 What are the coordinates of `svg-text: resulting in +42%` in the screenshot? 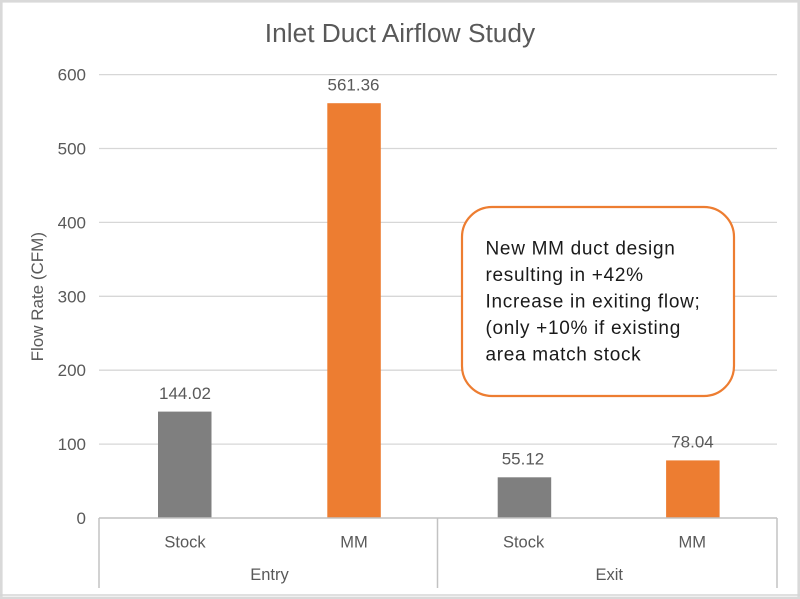 It's located at (565, 275).